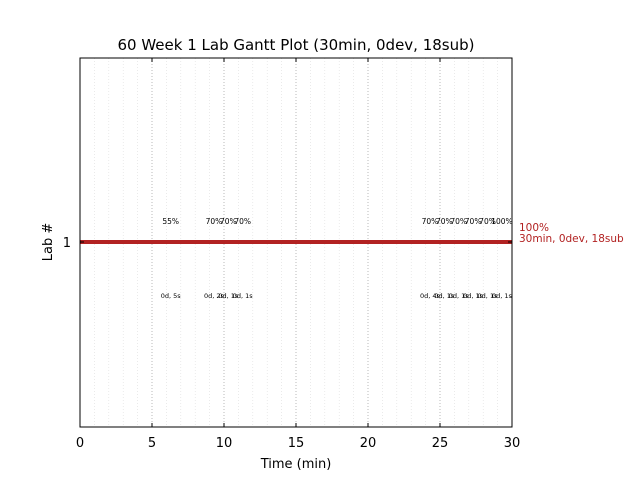 This screenshot has width=640, height=480. What do you see at coordinates (430, 296) in the screenshot?
I see `time-annotation: 0d, 4s` at bounding box center [430, 296].